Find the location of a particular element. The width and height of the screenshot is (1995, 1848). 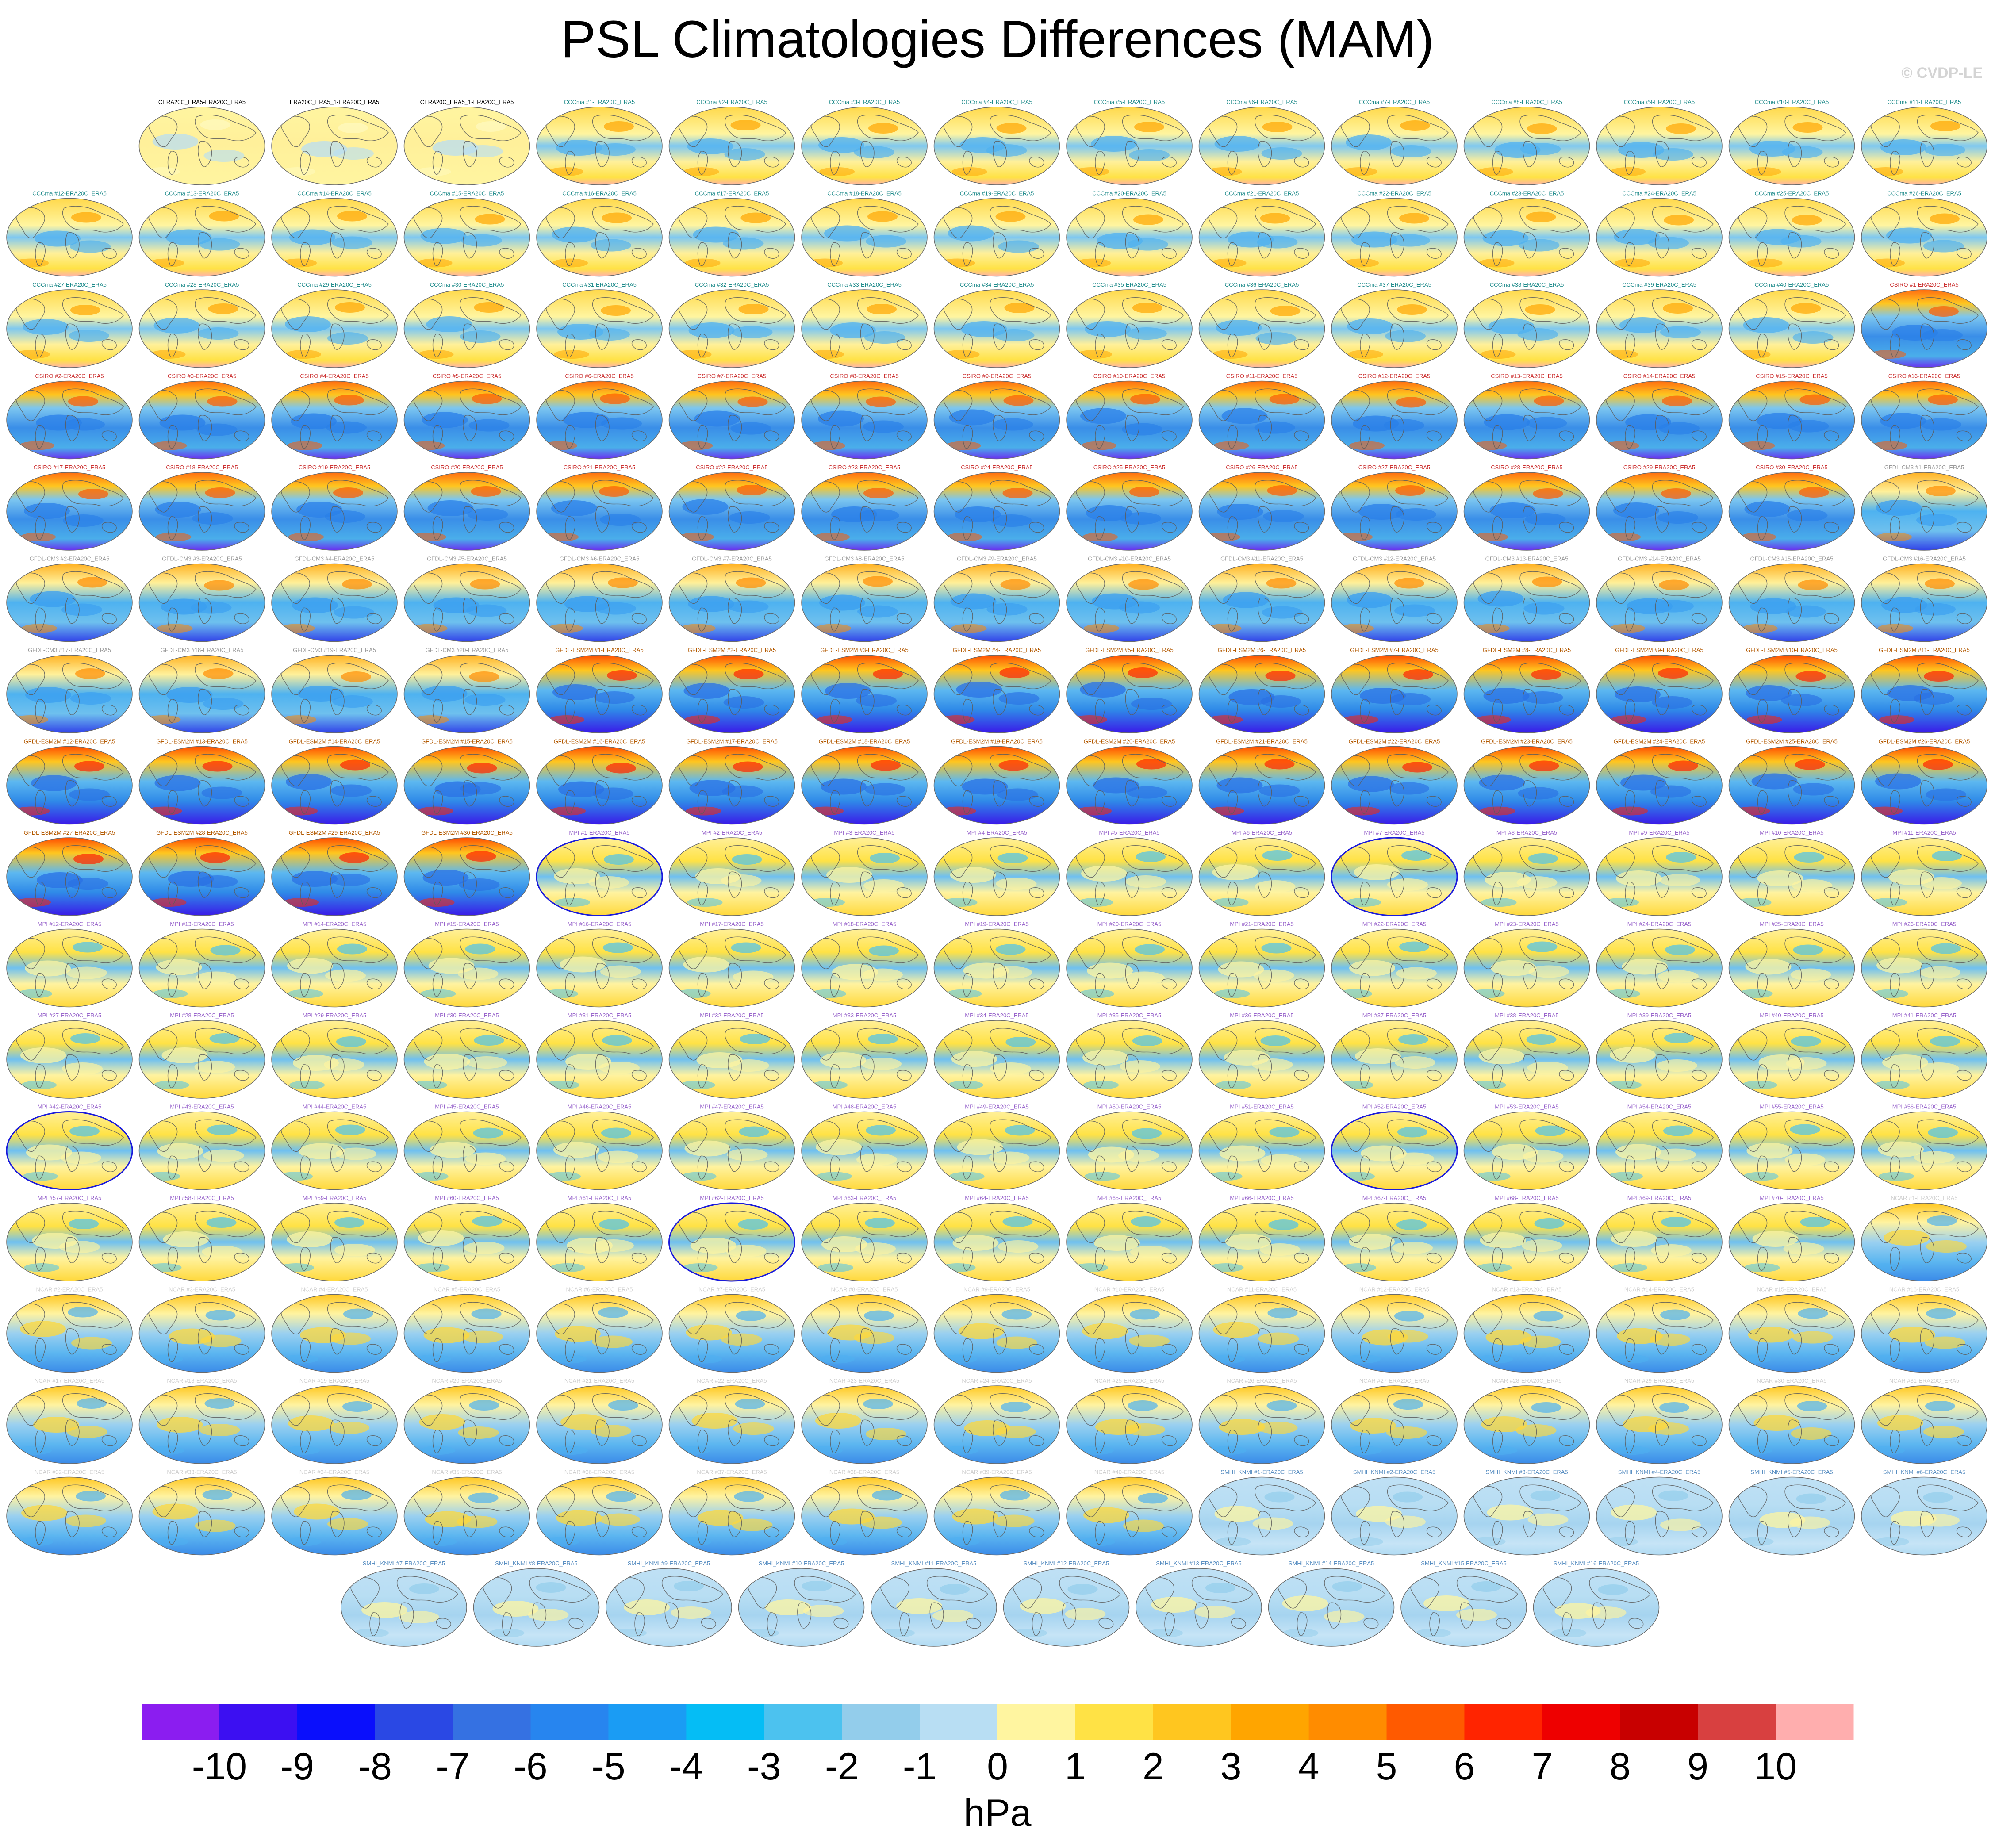

map-panel: NCAR #37-ERA20C_ERA5 is located at coordinates (731, 1512).